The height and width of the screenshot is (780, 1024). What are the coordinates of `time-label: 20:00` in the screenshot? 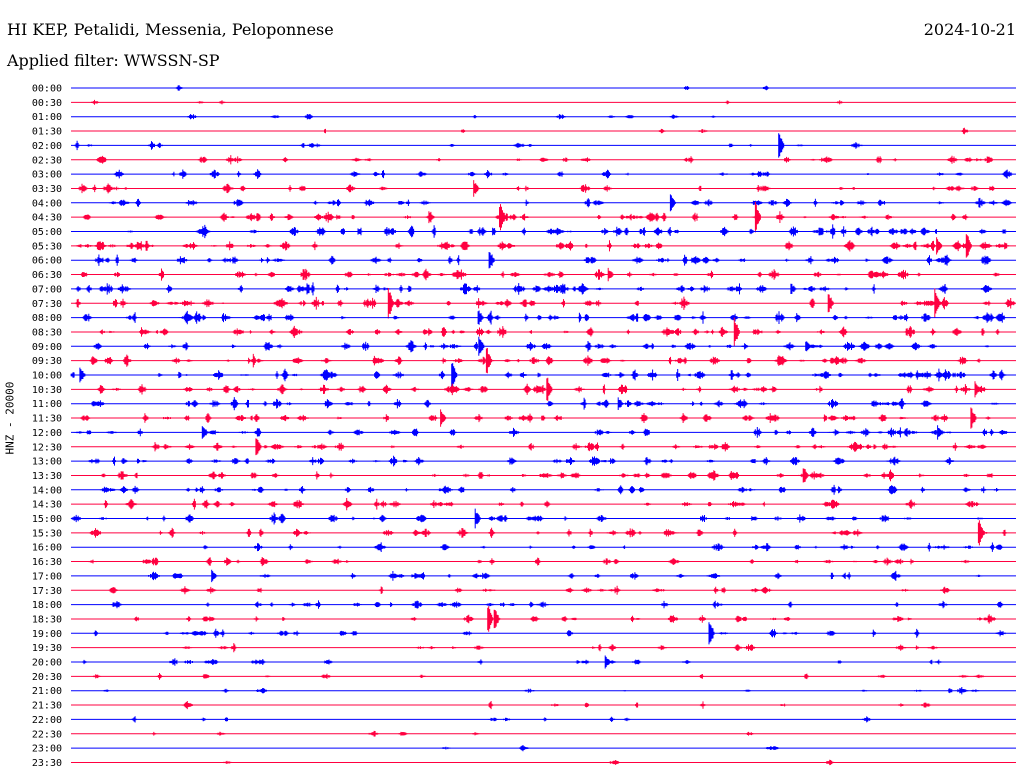 It's located at (47, 663).